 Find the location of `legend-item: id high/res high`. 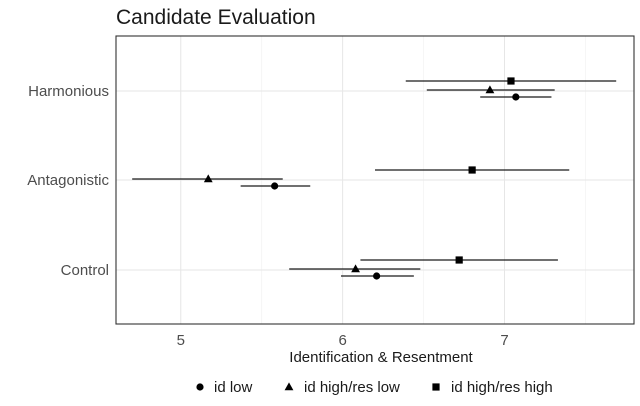

legend-item: id high/res high is located at coordinates (492, 387).